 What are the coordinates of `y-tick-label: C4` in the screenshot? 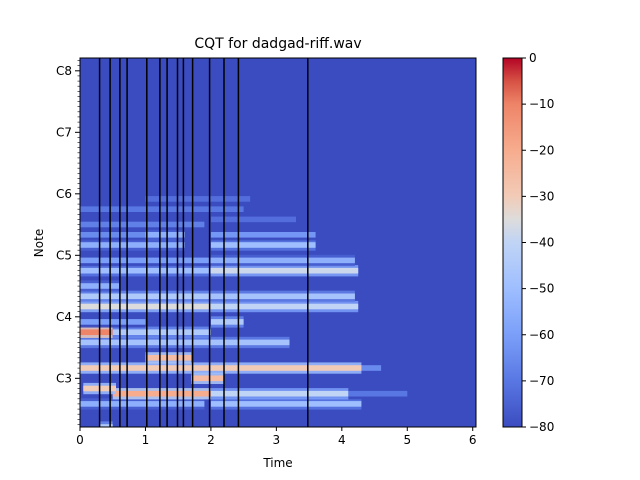 It's located at (64, 317).